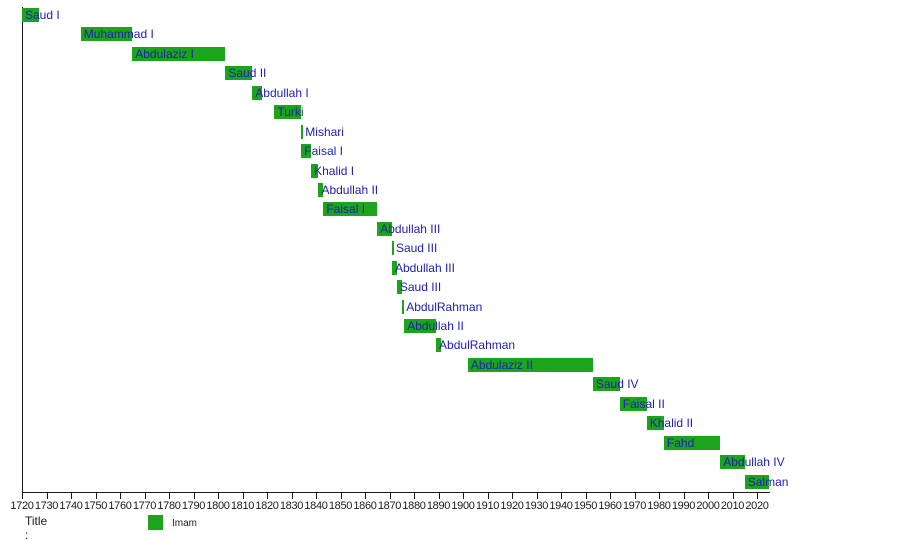  Describe the element at coordinates (324, 131) in the screenshot. I see `gantt-bar-label: Mishari` at that location.